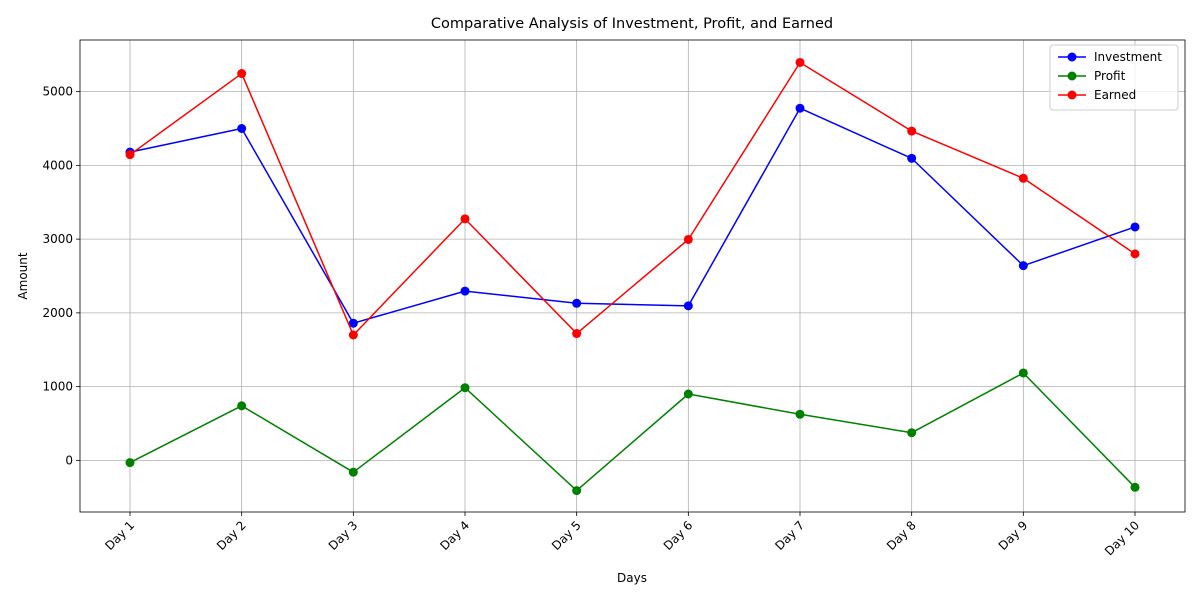 The image size is (1200, 604). I want to click on x-tick-label: Day 6, so click(678, 535).